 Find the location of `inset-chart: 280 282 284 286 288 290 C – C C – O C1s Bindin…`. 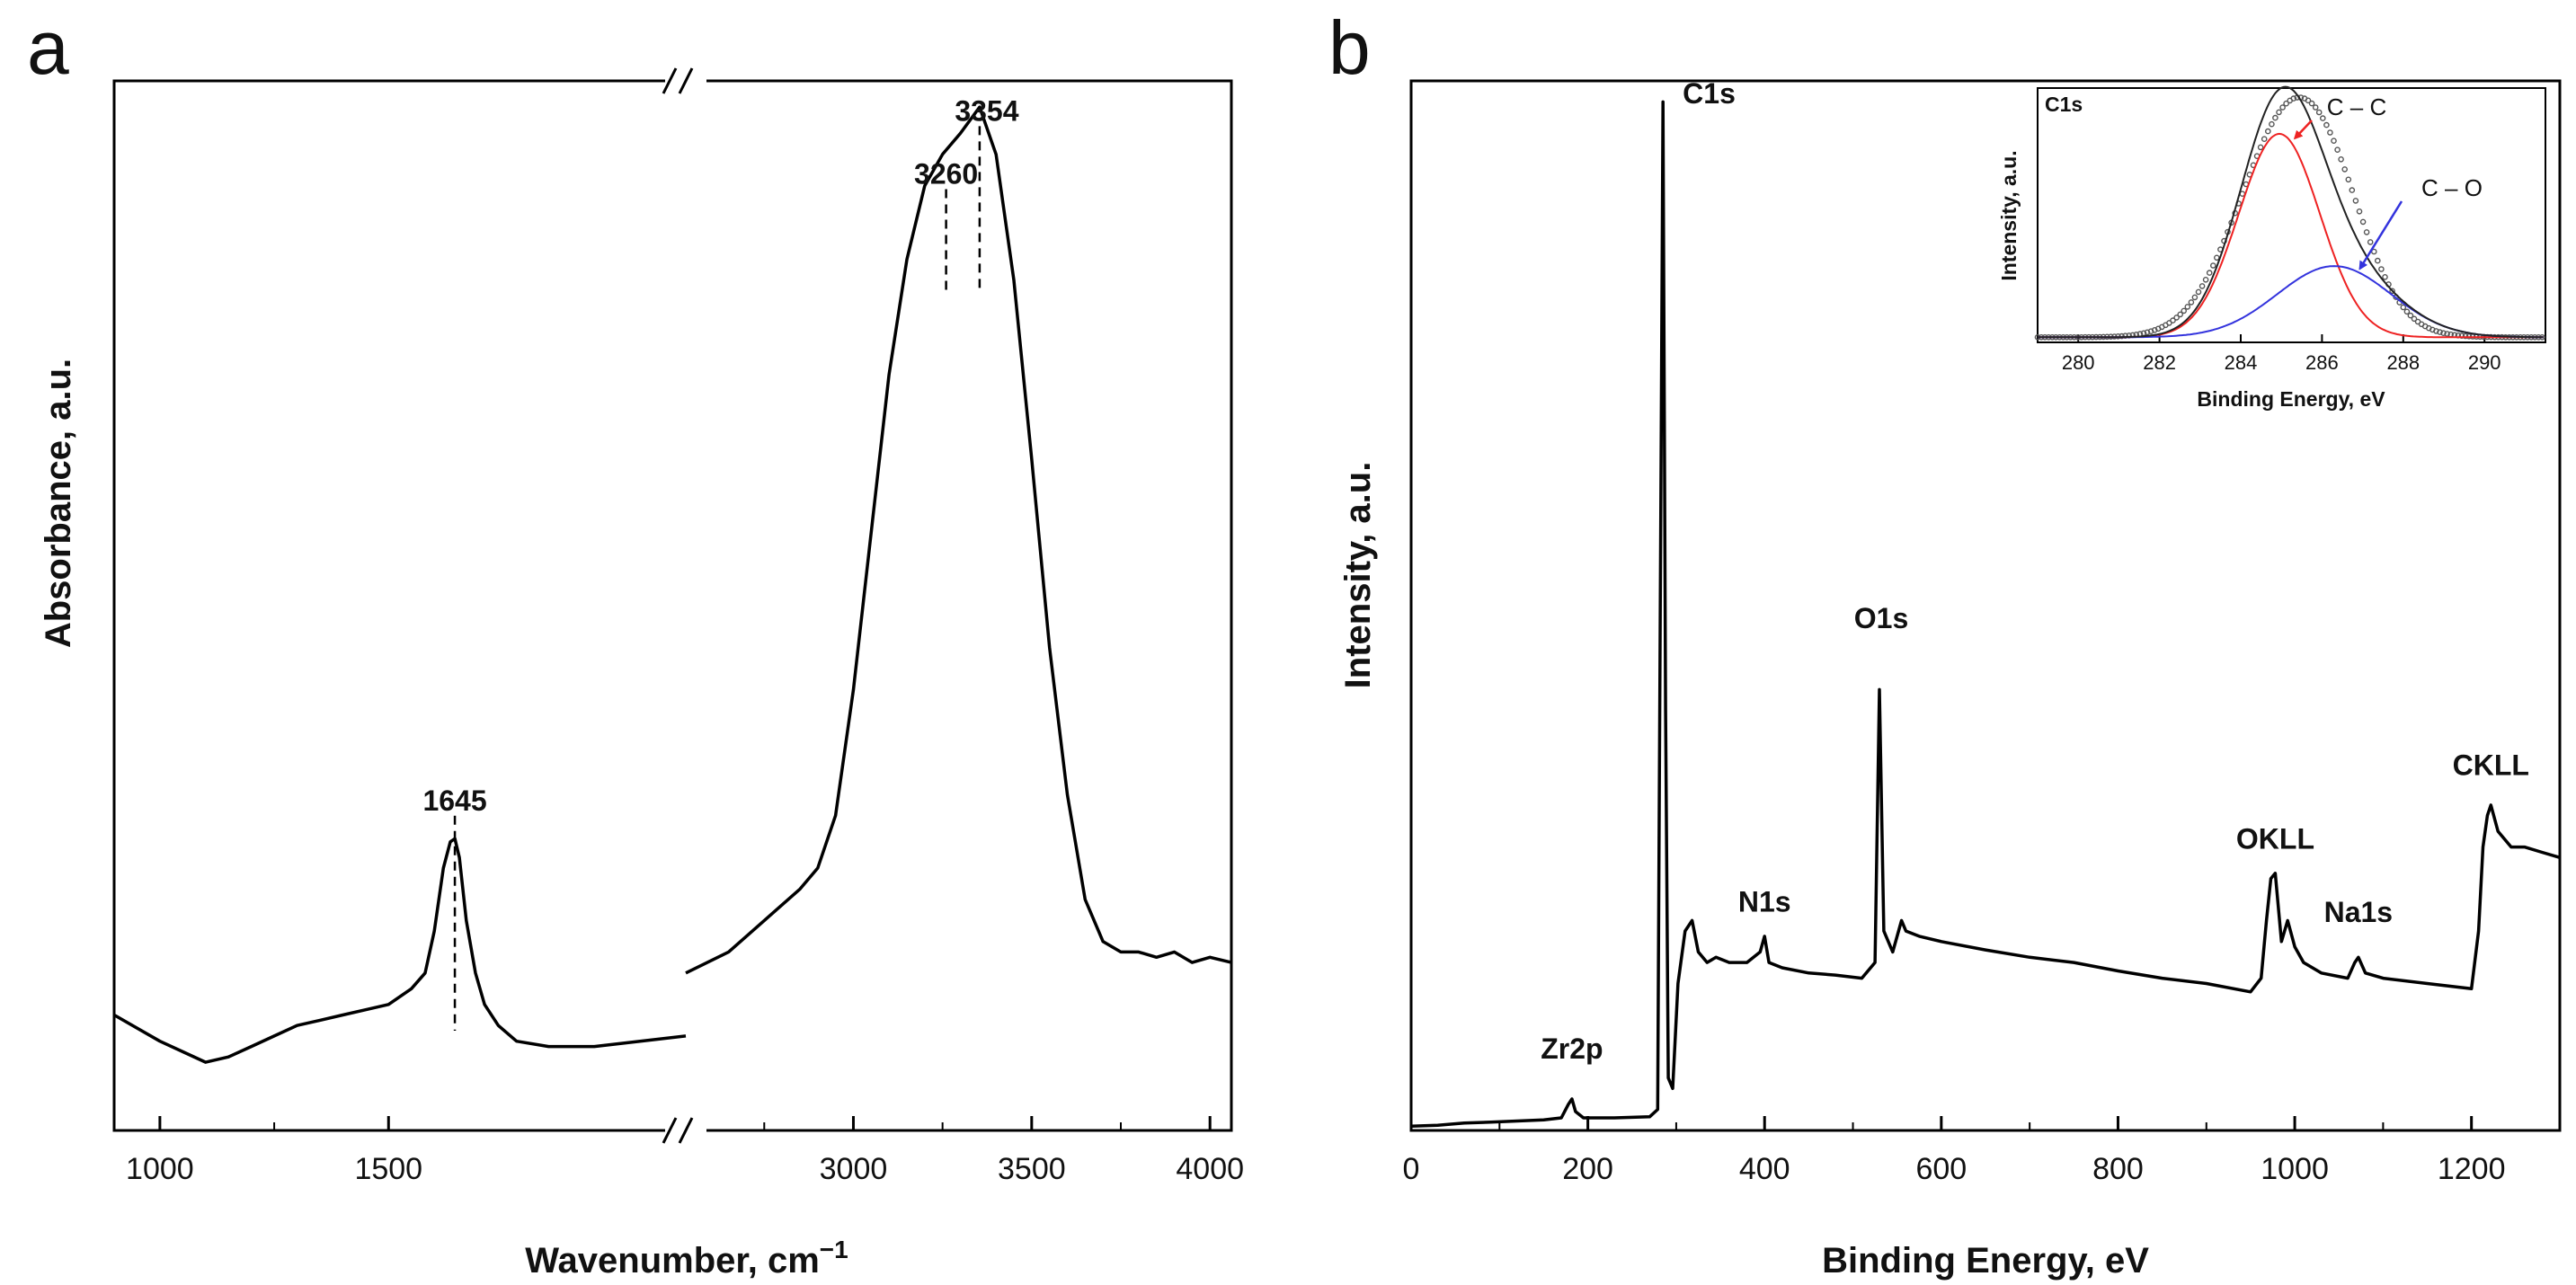

inset-chart: 280 282 284 286 288 290 C – C C – O C1s Bindin… is located at coordinates (2266, 248).